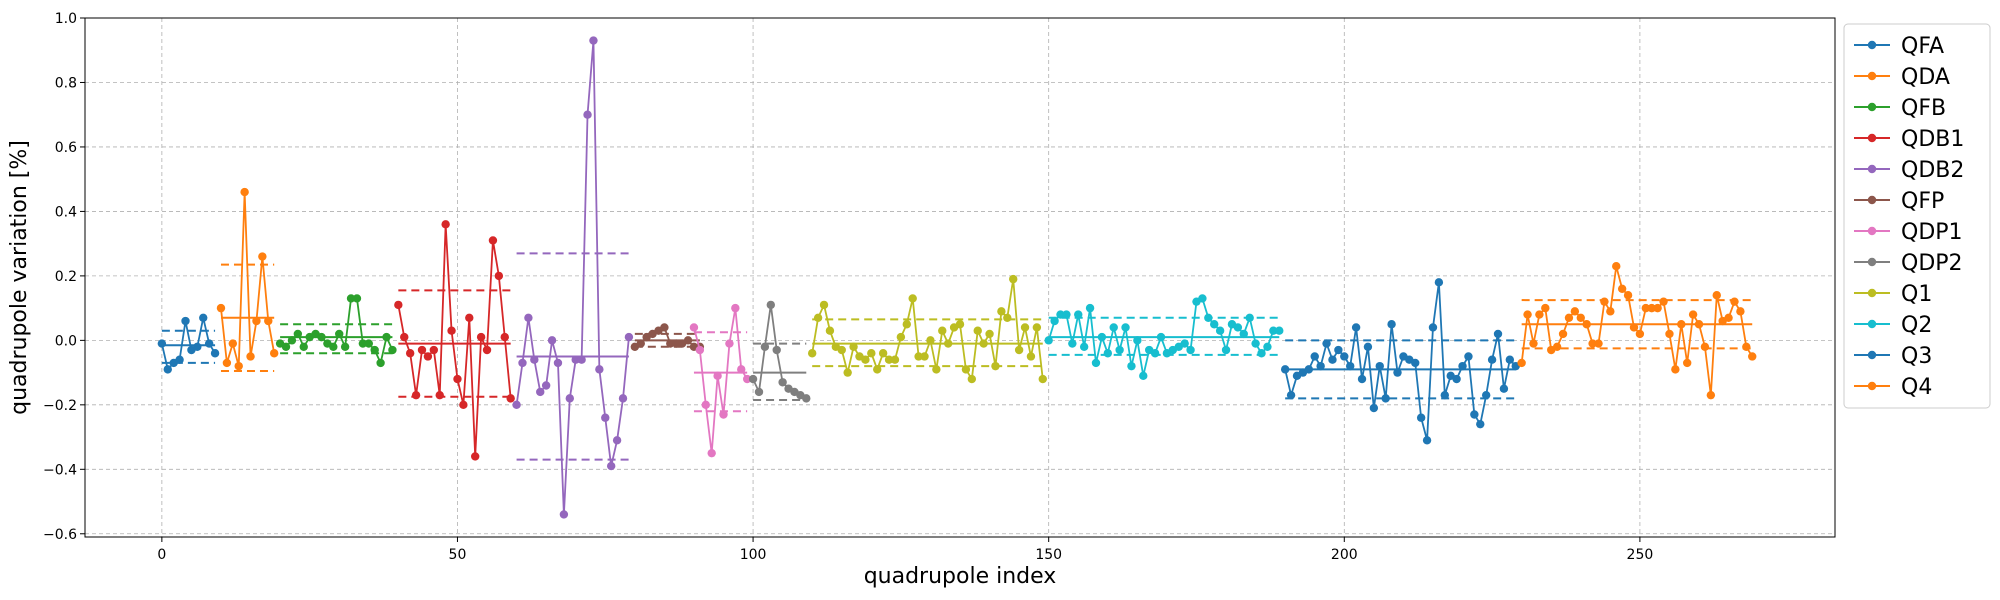 The image size is (2000, 600). I want to click on x-tick-label: 100, so click(753, 555).